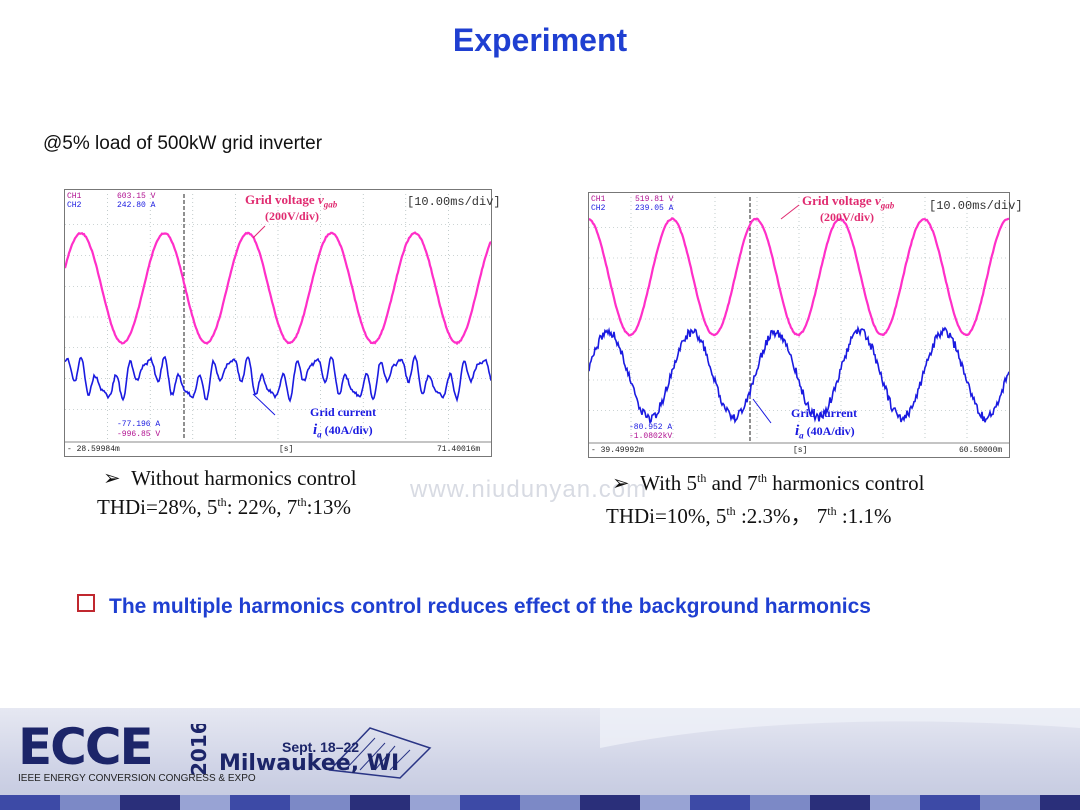 The width and height of the screenshot is (1080, 810). I want to click on year-badge: 2016, so click(199, 751).